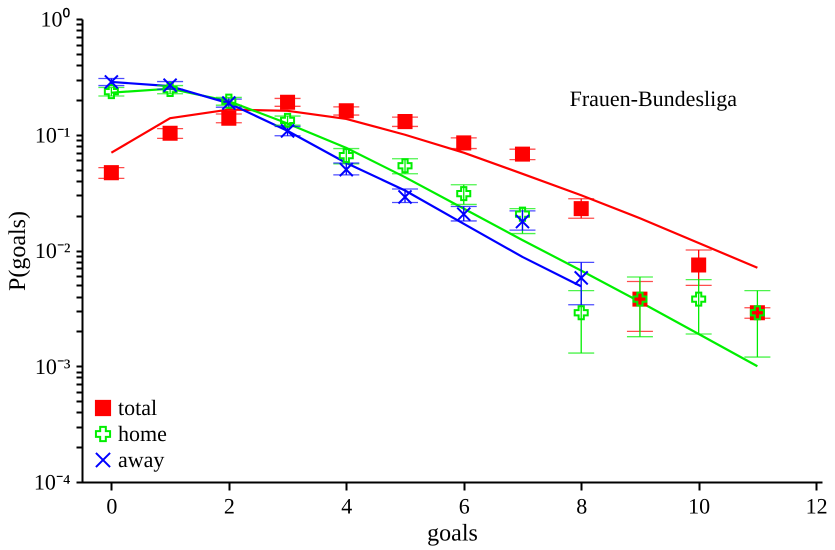 The width and height of the screenshot is (835, 550). What do you see at coordinates (229, 506) in the screenshot?
I see `x-tick-label: 2` at bounding box center [229, 506].